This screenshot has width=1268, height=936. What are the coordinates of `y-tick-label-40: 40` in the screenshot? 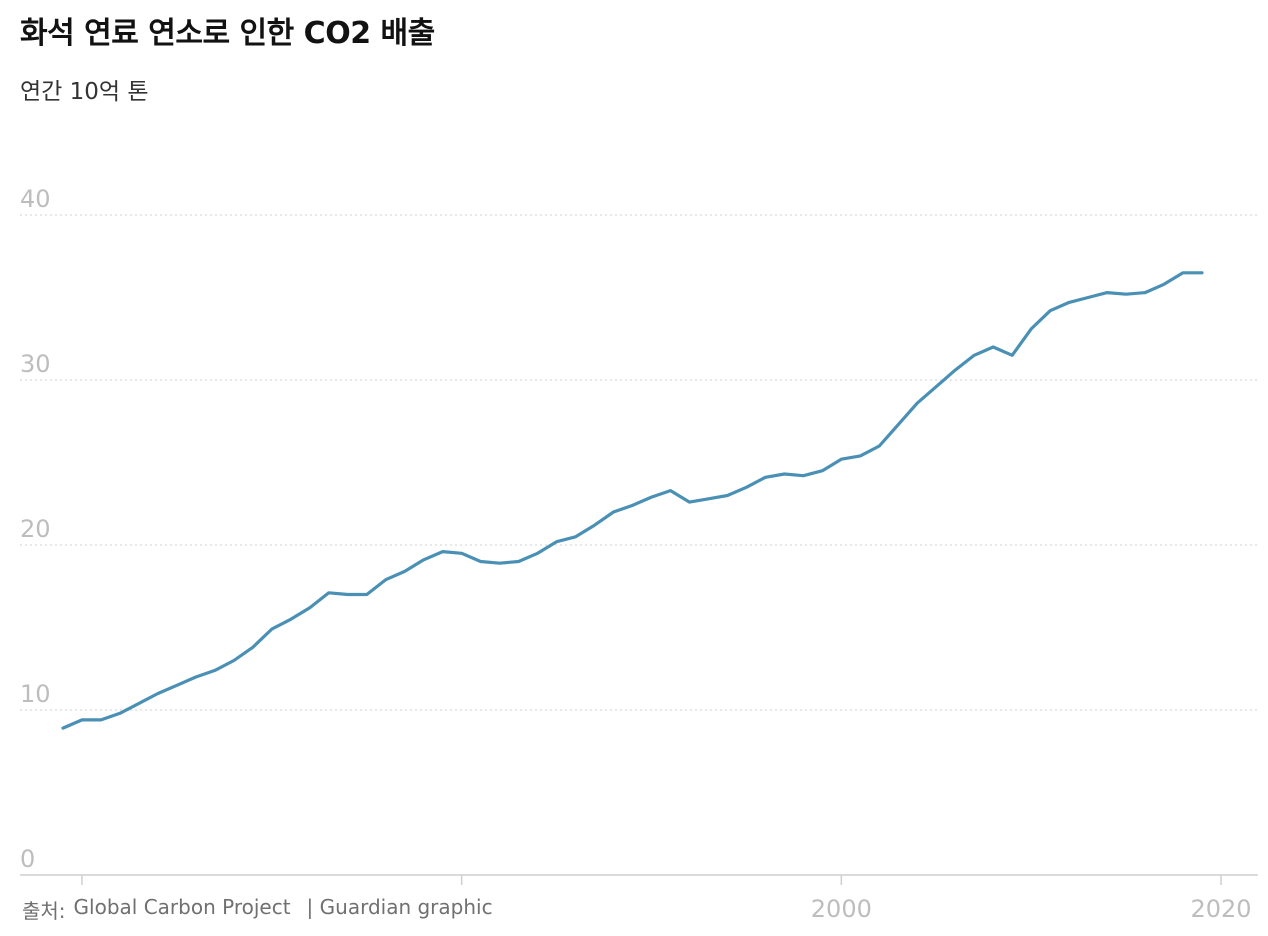 It's located at (35, 199).